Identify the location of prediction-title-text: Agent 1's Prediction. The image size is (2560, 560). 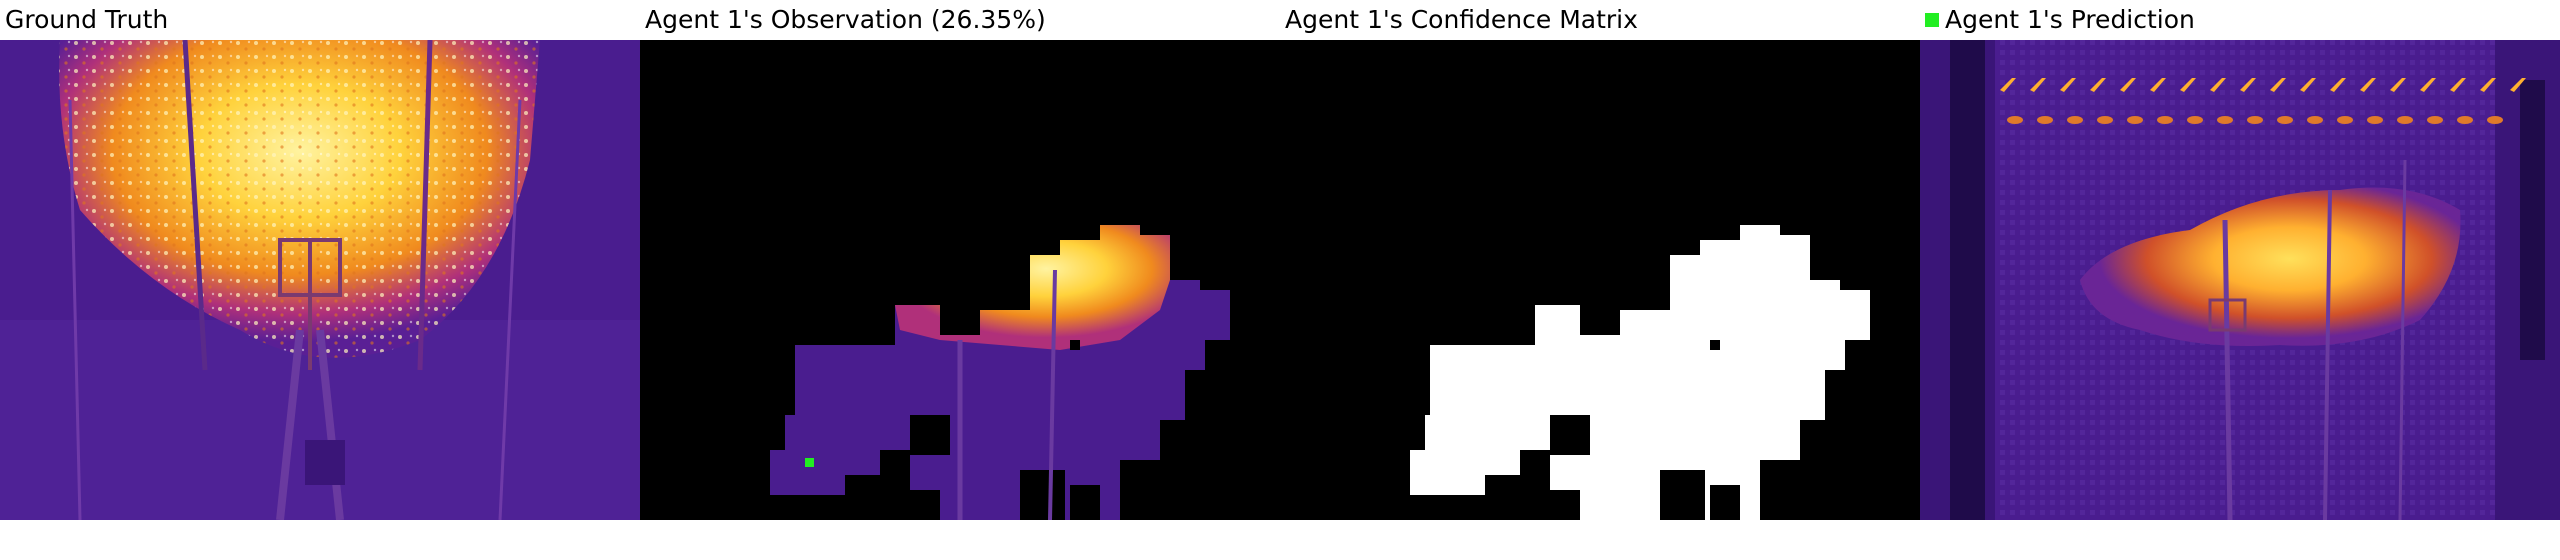
(2070, 19).